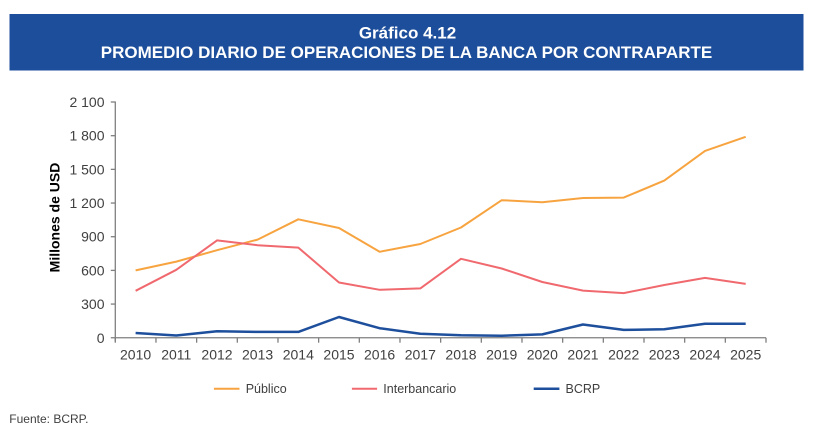 Image resolution: width=818 pixels, height=443 pixels. I want to click on svg-text: 600, so click(93, 270).